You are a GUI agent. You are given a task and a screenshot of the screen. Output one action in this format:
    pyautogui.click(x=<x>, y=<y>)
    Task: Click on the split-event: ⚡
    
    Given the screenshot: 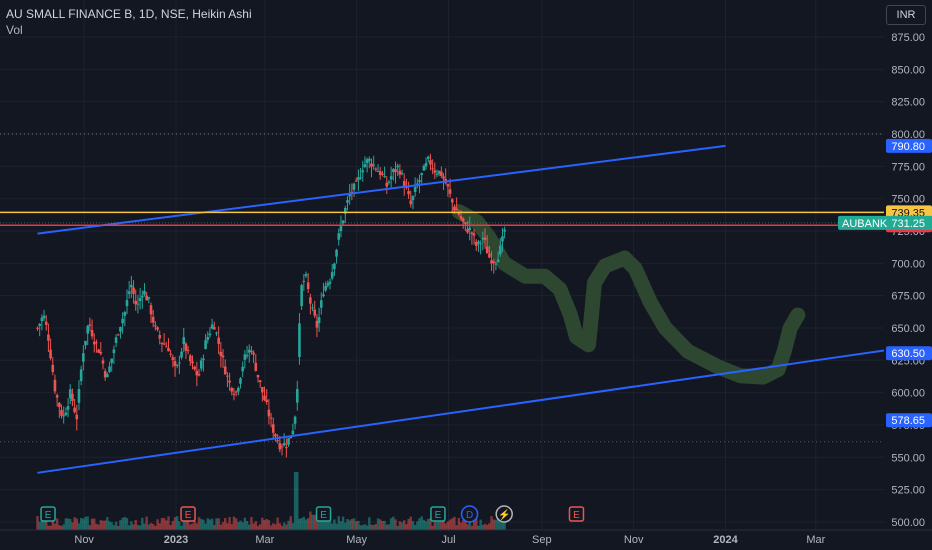 What is the action you would take?
    pyautogui.click(x=504, y=514)
    